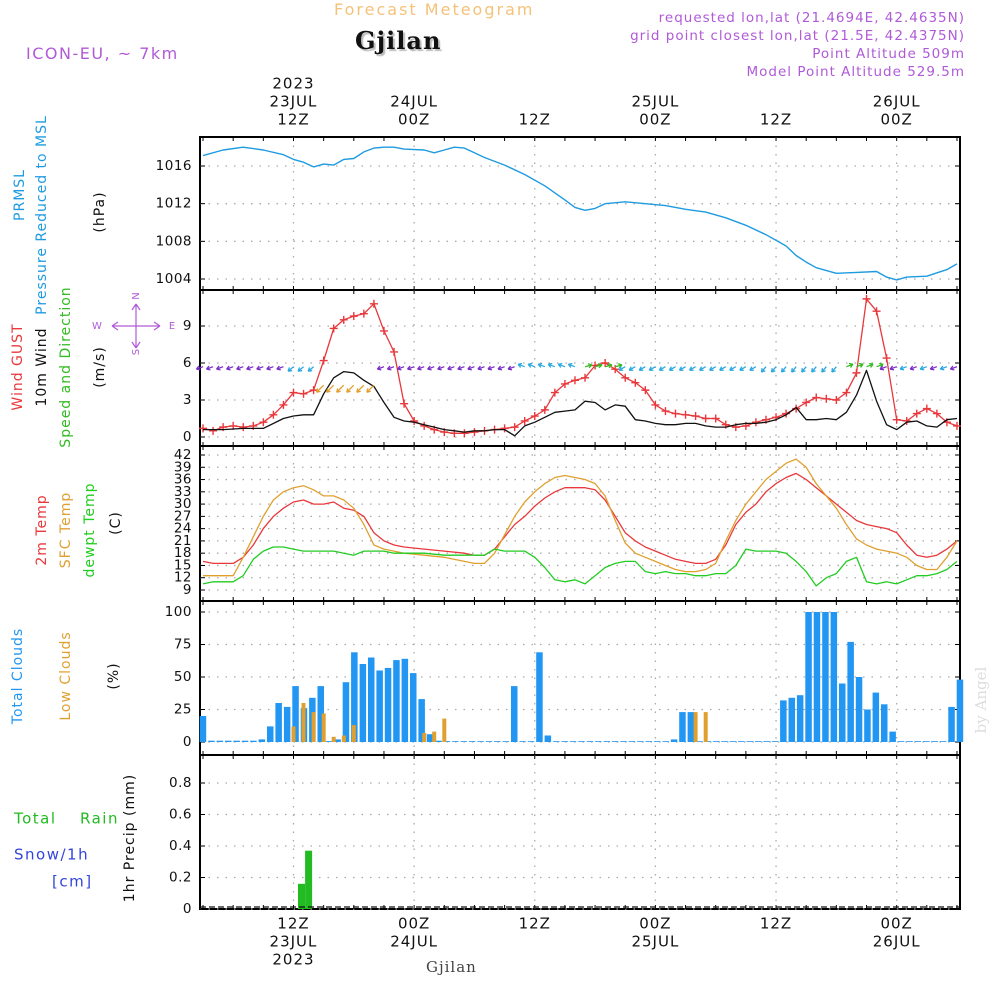 The width and height of the screenshot is (1000, 1000). I want to click on top-time-label: 12Z, so click(535, 120).